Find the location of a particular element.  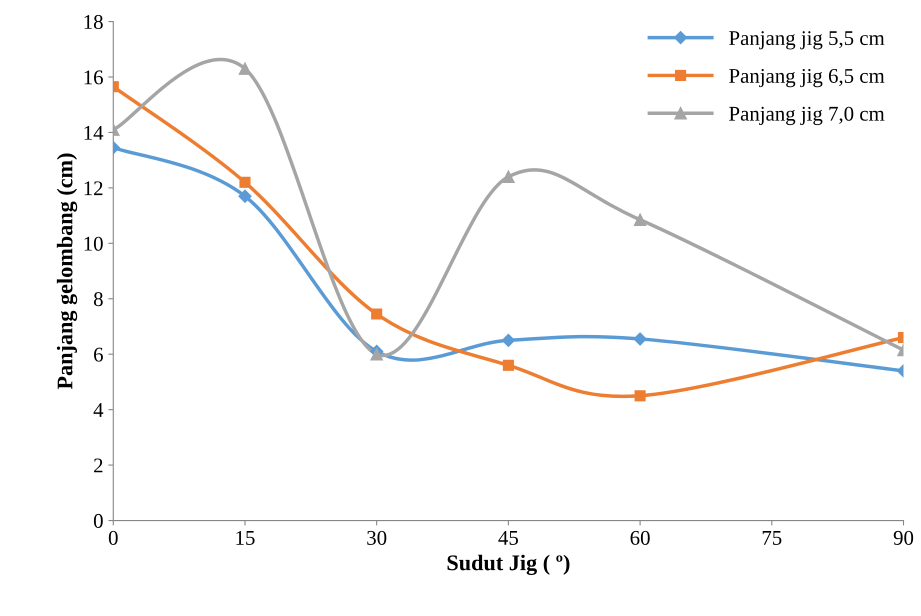

x-axis-title: Sudut Jig ( º) is located at coordinates (509, 565).